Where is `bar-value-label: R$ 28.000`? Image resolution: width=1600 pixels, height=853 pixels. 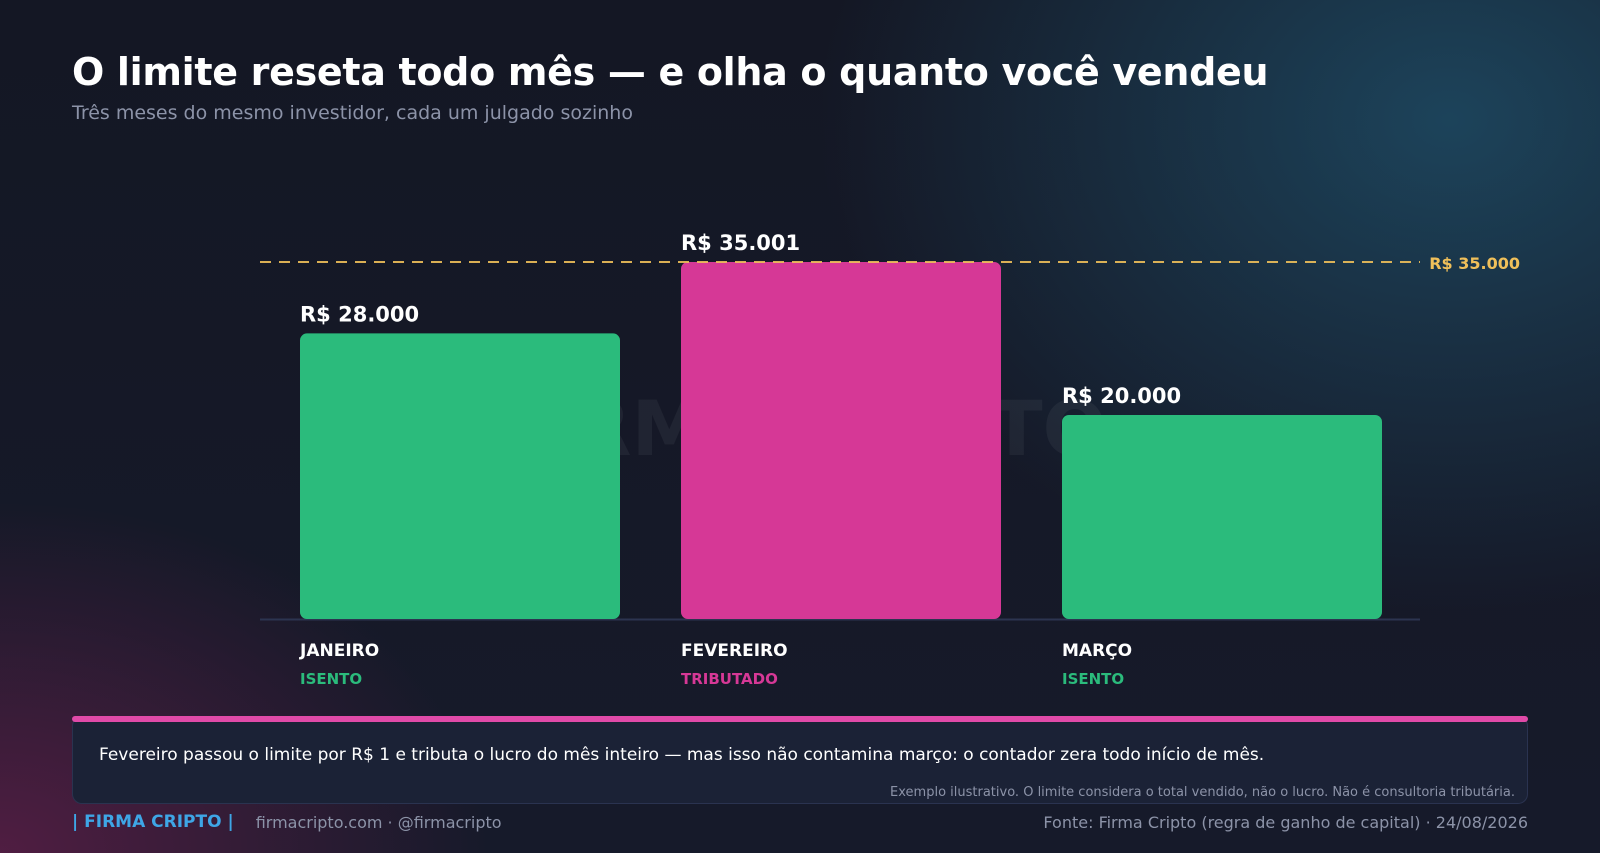
bar-value-label: R$ 28.000 is located at coordinates (359, 314).